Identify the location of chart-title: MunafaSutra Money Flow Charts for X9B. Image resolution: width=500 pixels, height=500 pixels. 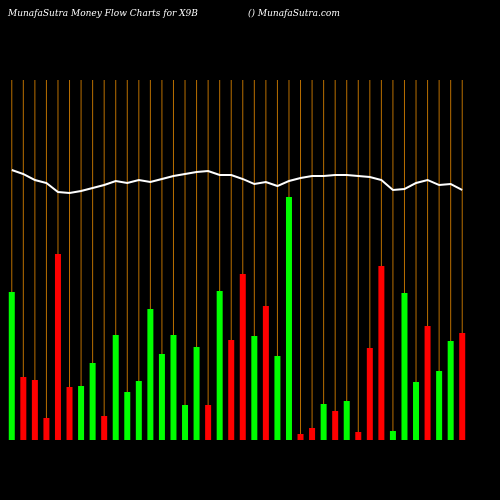
(102, 14).